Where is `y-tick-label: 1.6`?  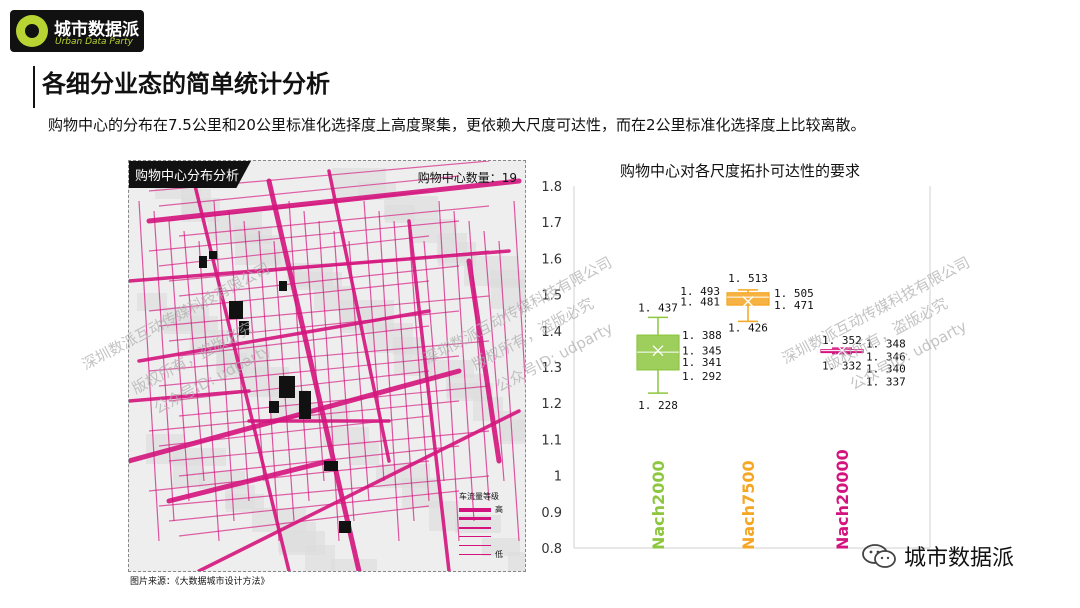
y-tick-label: 1.6 is located at coordinates (551, 259).